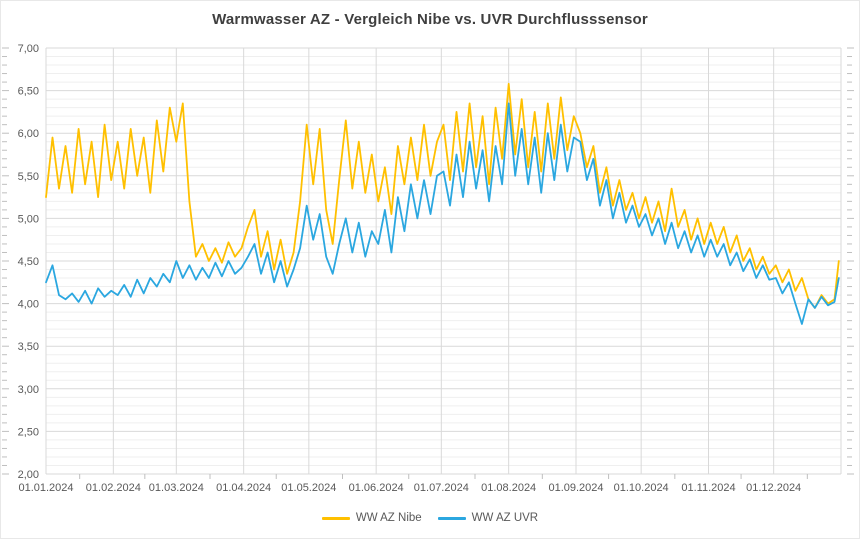  I want to click on legend-label-uvr: WW AZ UVR, so click(505, 518).